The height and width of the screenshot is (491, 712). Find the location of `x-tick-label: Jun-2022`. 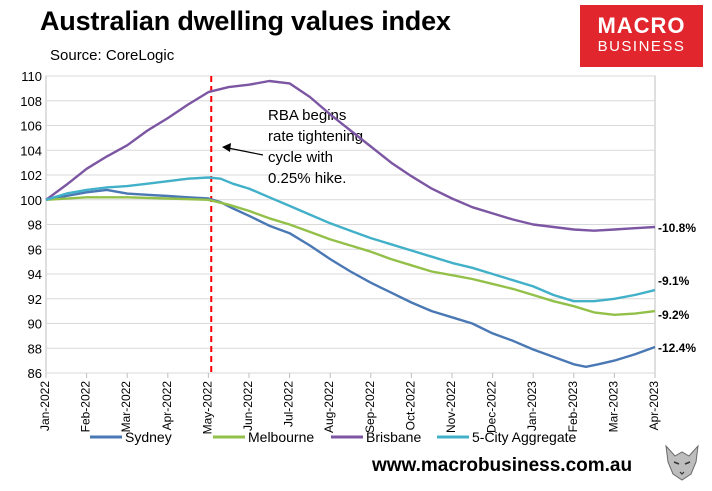

x-tick-label: Jun-2022 is located at coordinates (248, 406).